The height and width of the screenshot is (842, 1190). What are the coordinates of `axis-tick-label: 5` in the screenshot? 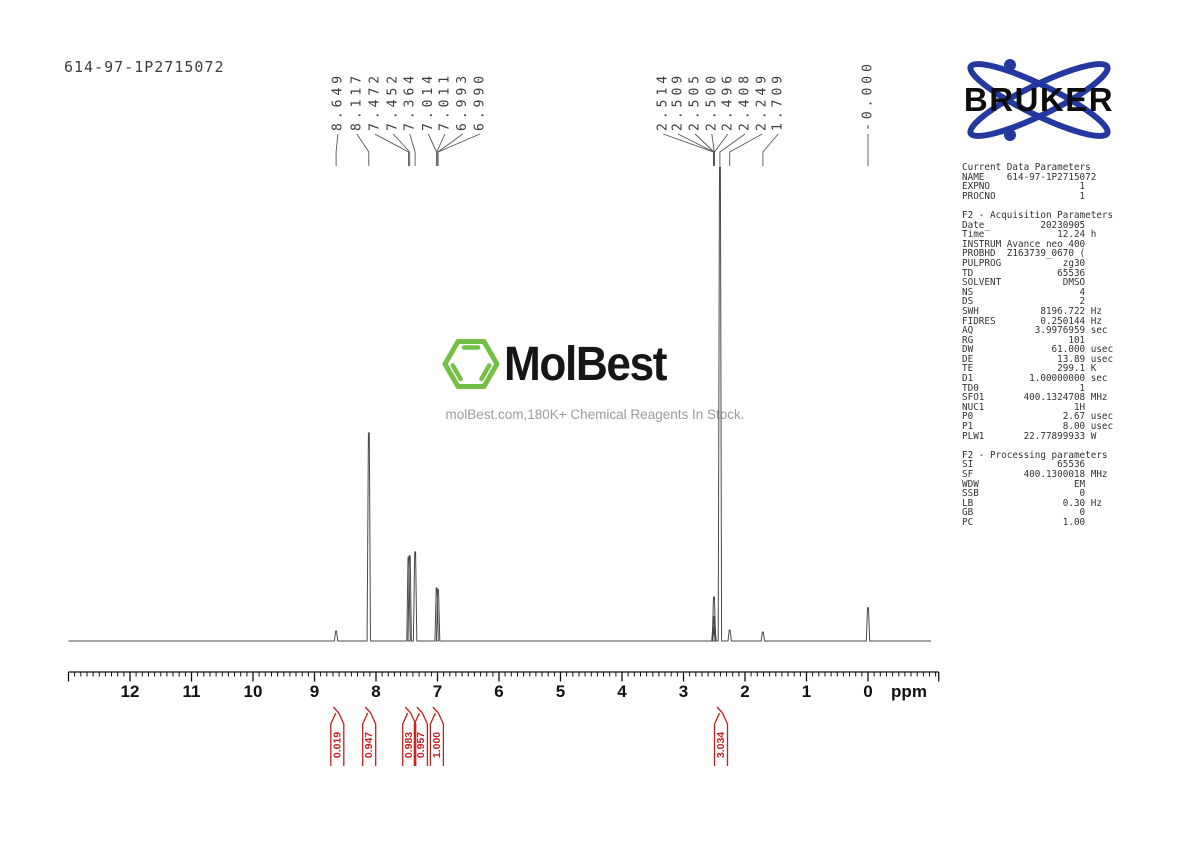 It's located at (560, 691).